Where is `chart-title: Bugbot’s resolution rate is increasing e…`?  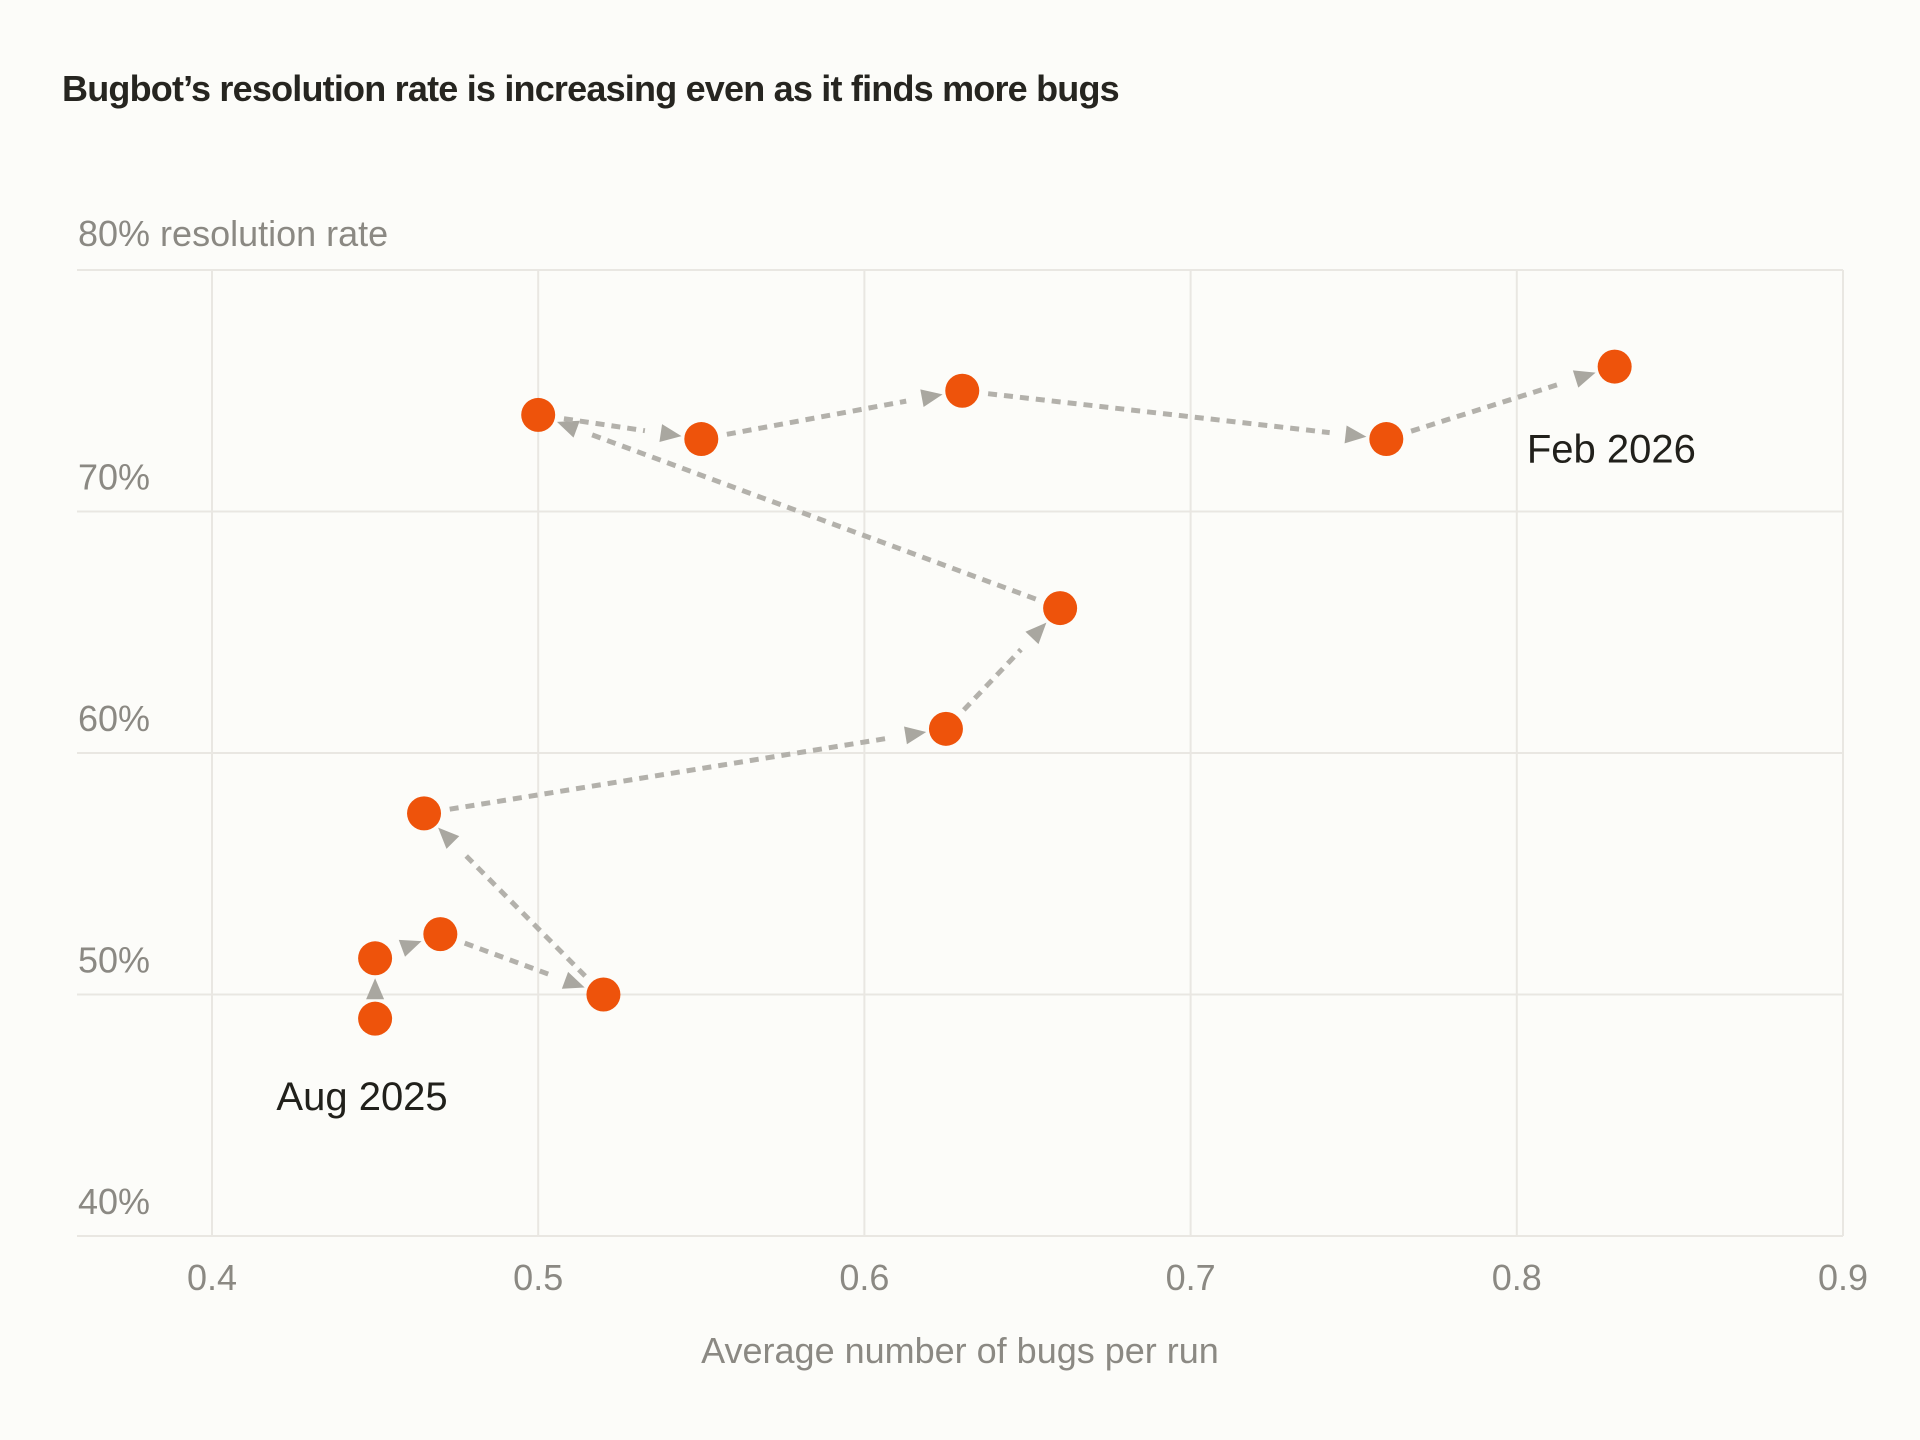
chart-title: Bugbot’s resolution rate is increasing e… is located at coordinates (591, 88).